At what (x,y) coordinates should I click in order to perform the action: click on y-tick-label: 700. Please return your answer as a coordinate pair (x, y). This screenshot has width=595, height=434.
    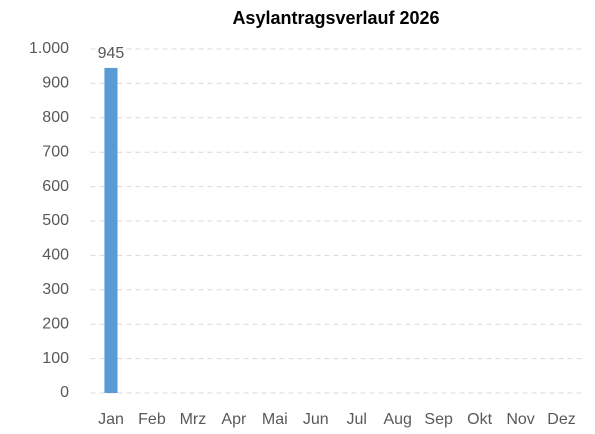
    Looking at the image, I should click on (55, 151).